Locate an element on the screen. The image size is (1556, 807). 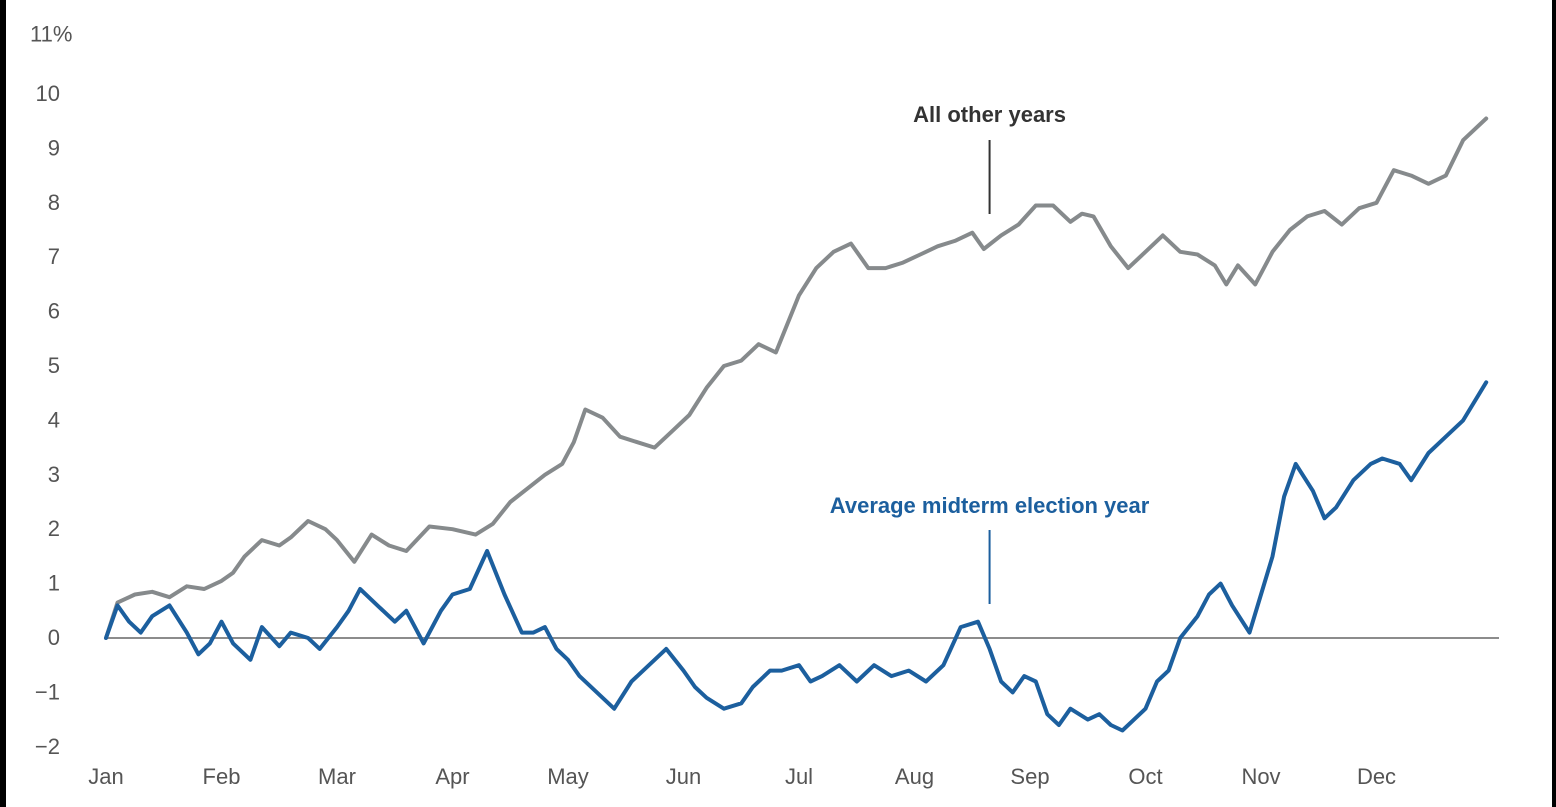
y-tick-label: 6 is located at coordinates (54, 311).